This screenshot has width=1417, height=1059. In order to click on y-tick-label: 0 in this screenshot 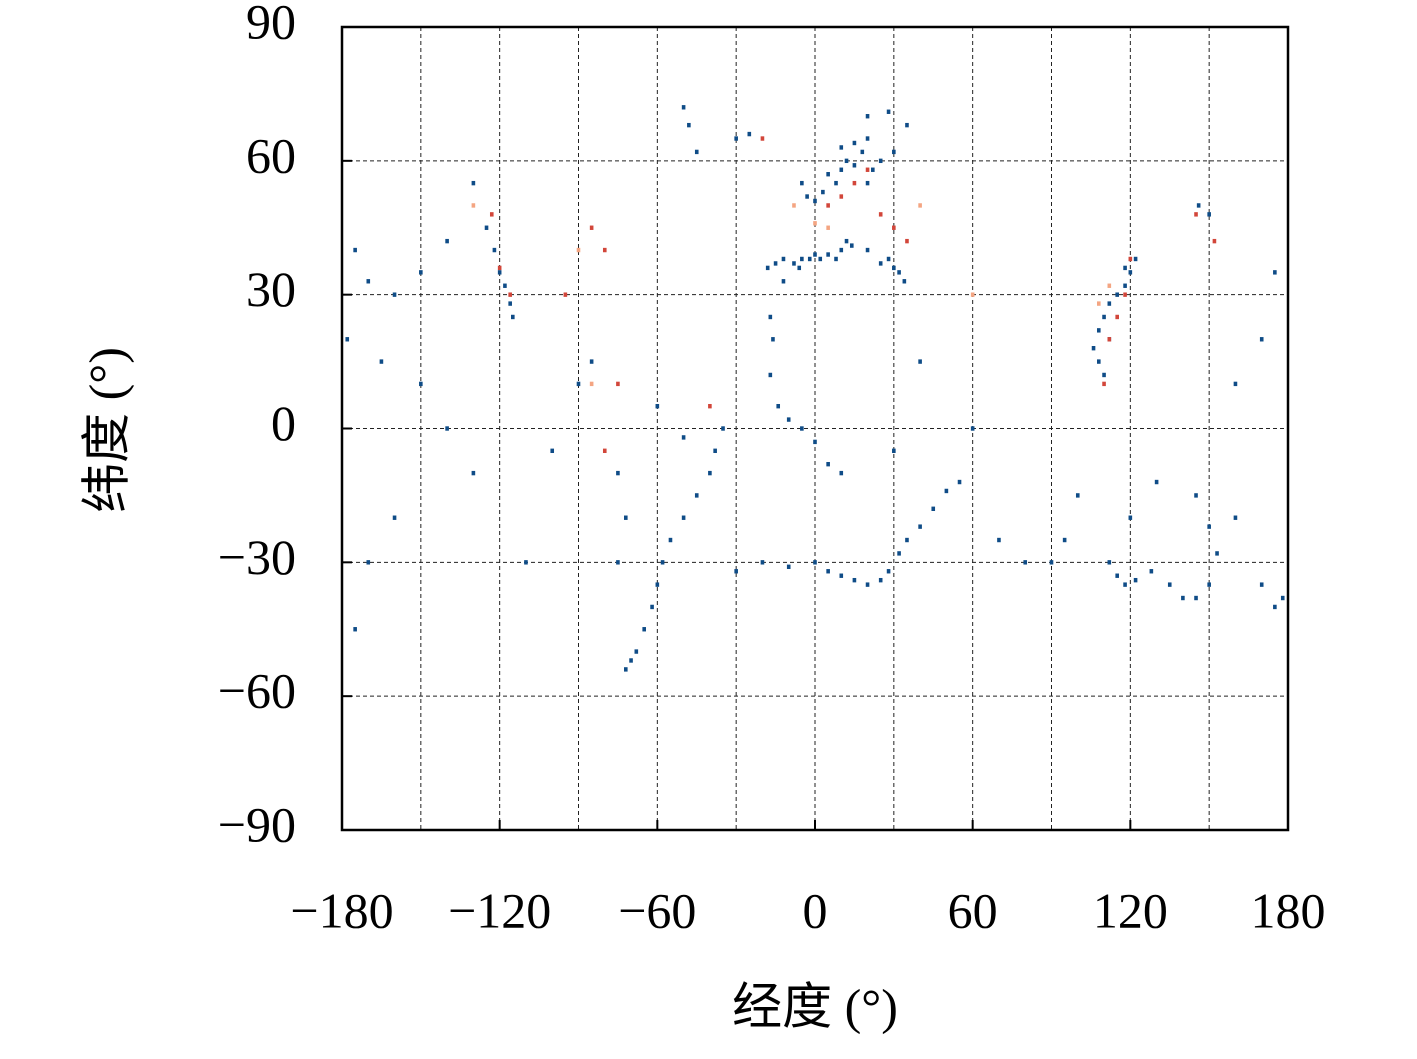, I will do `click(283, 423)`.